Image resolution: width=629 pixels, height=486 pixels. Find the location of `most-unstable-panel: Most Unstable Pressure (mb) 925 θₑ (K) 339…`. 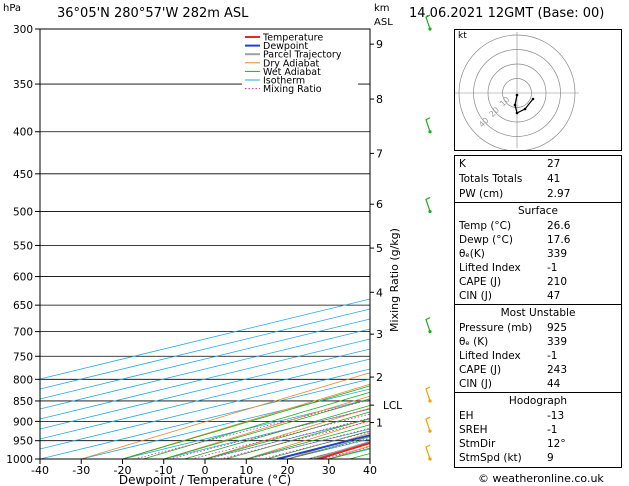

most-unstable-panel: Most Unstable Pressure (mb) 925 θₑ (K) 339… is located at coordinates (538, 349).